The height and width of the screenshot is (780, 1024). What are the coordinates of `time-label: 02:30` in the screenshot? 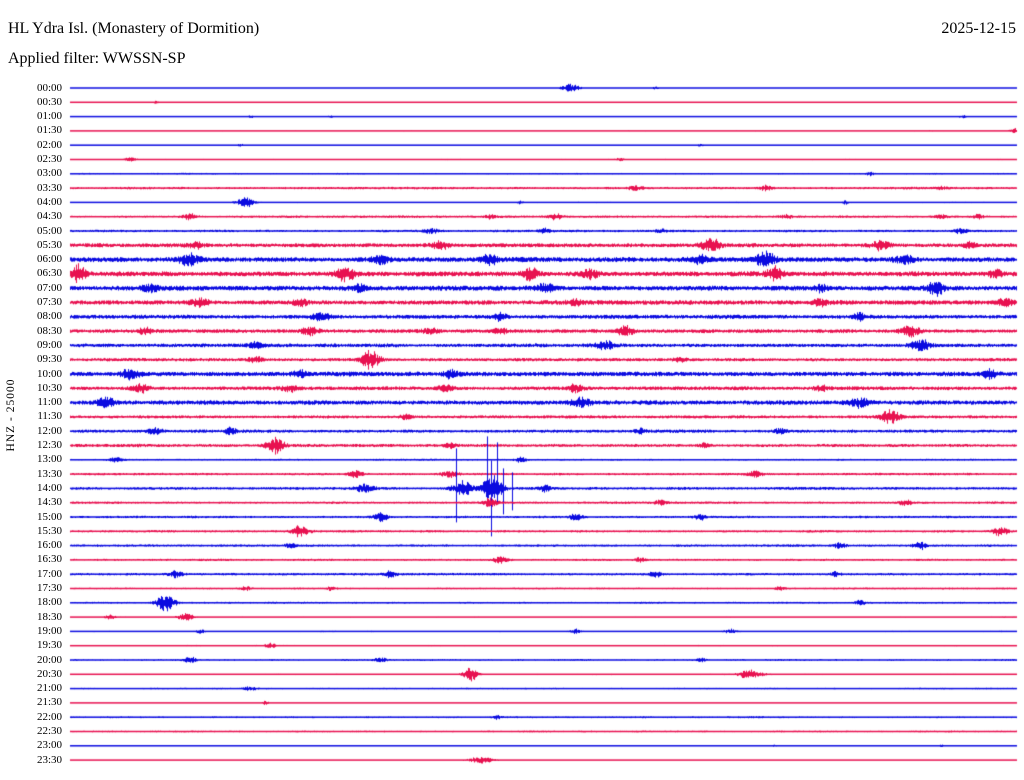 It's located at (49, 159).